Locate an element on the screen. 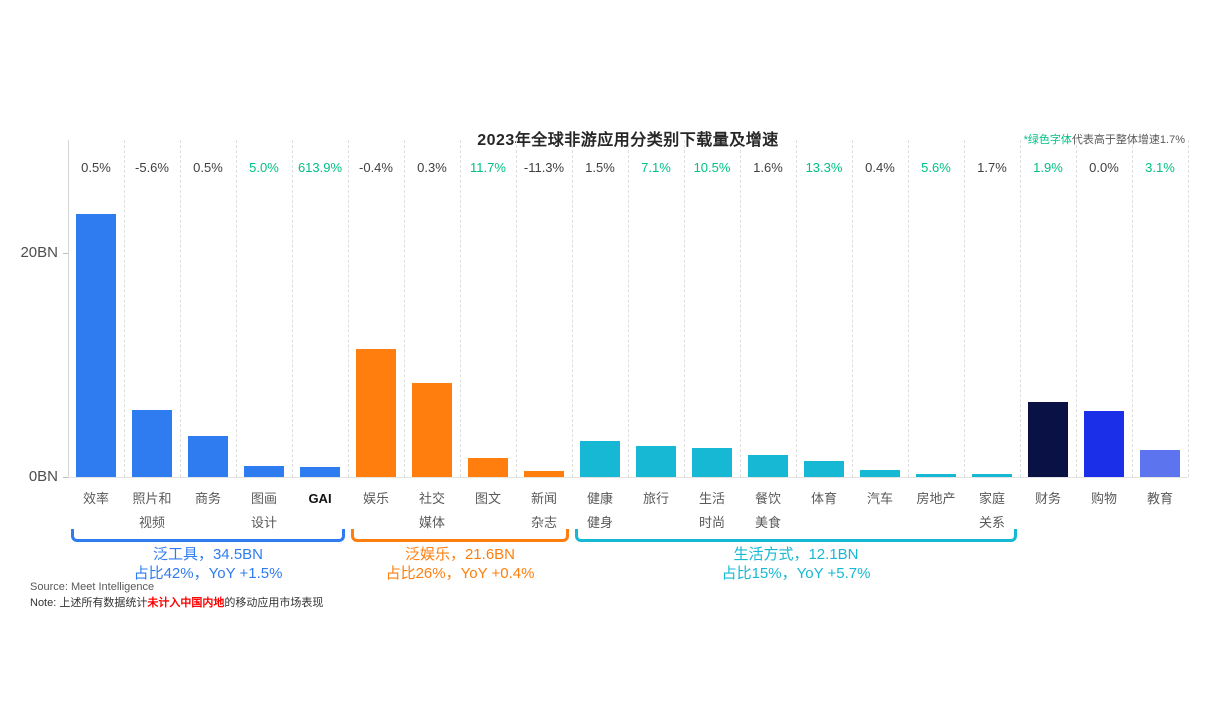  note-prefix: Note: 上述所有数据统计 is located at coordinates (89, 603).